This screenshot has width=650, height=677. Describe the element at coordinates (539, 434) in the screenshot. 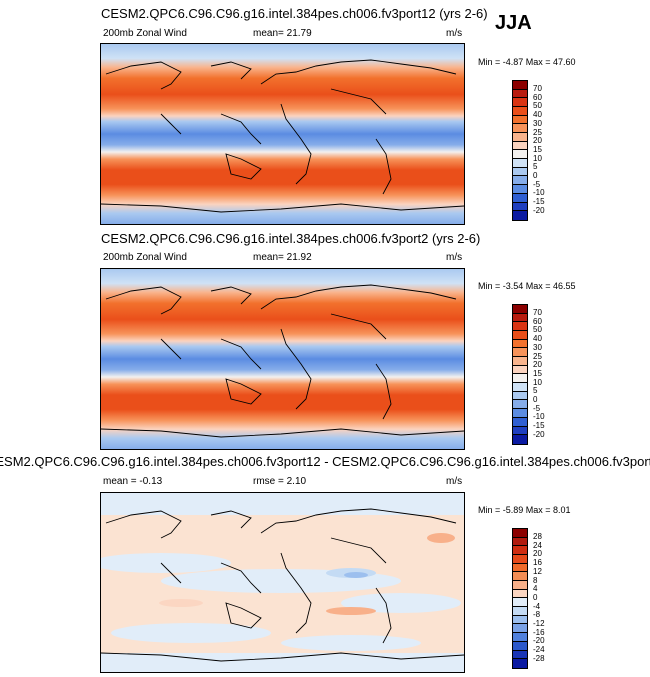

I see `panel2-level-15: -20` at that location.